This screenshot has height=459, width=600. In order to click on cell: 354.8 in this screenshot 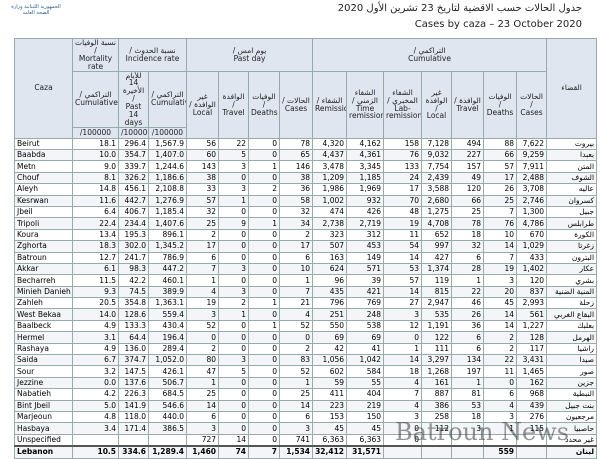, I will do `click(133, 303)`.